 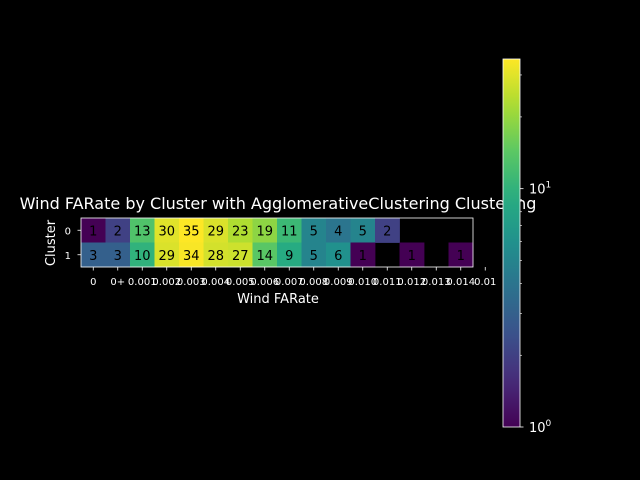 I want to click on x-tick-label: 0.001, so click(x=142, y=282).